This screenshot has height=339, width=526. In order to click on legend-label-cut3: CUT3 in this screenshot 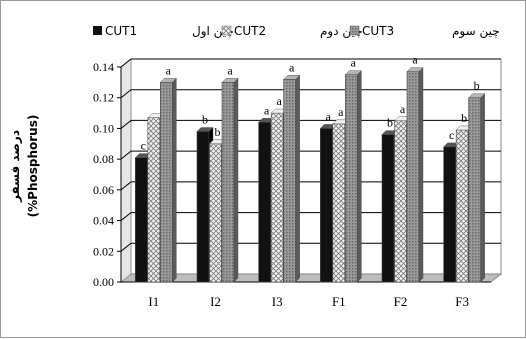, I will do `click(378, 31)`.